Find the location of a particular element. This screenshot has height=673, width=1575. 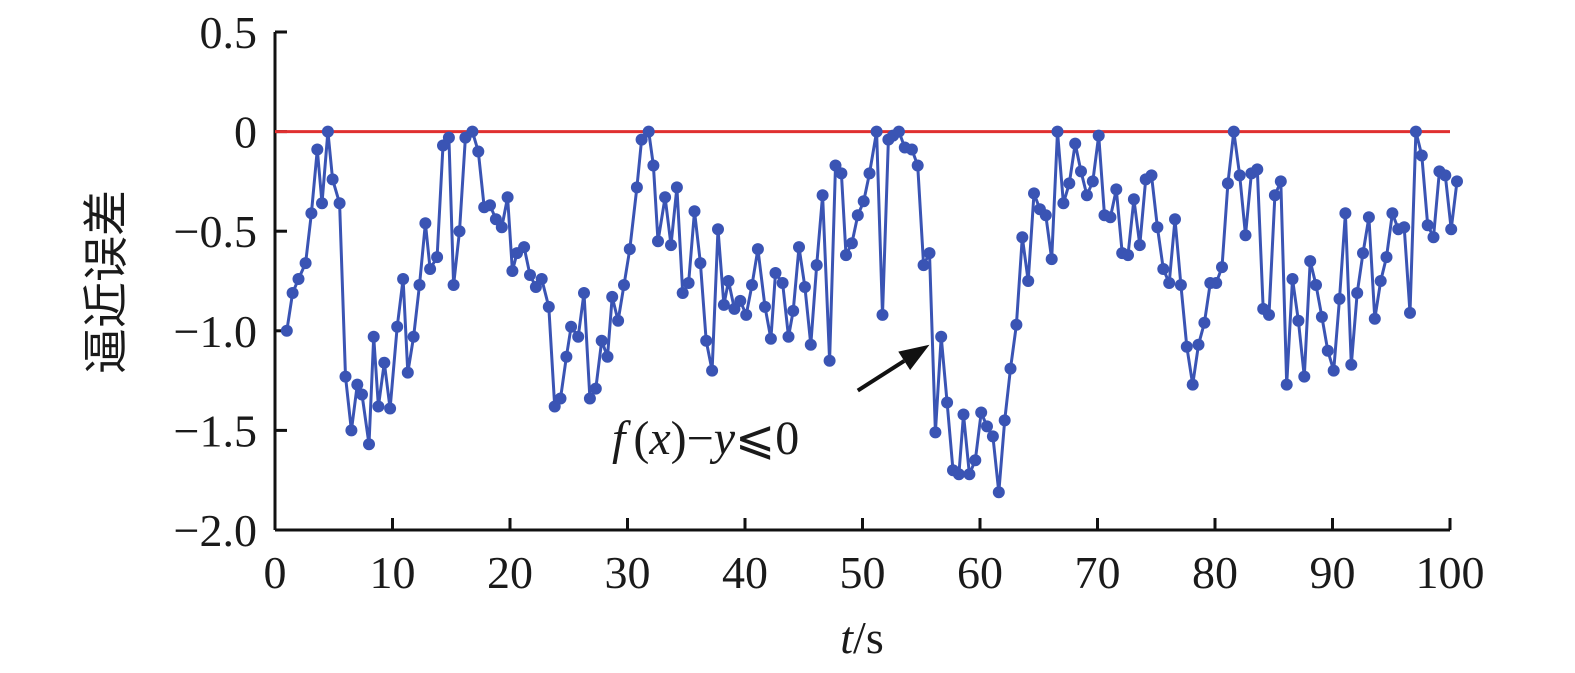

y-tick-label: 0.5 is located at coordinates (229, 32).